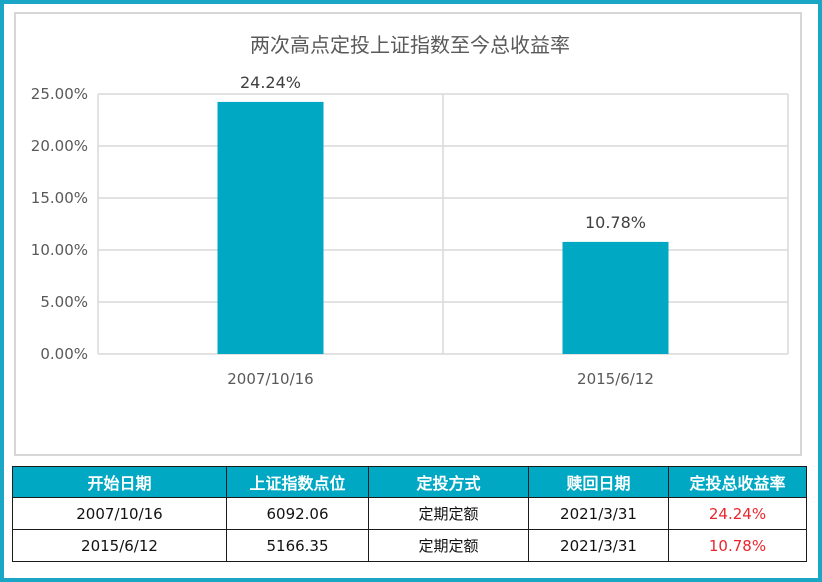  I want to click on cell-start-date: 2015/6/12, so click(119, 545).